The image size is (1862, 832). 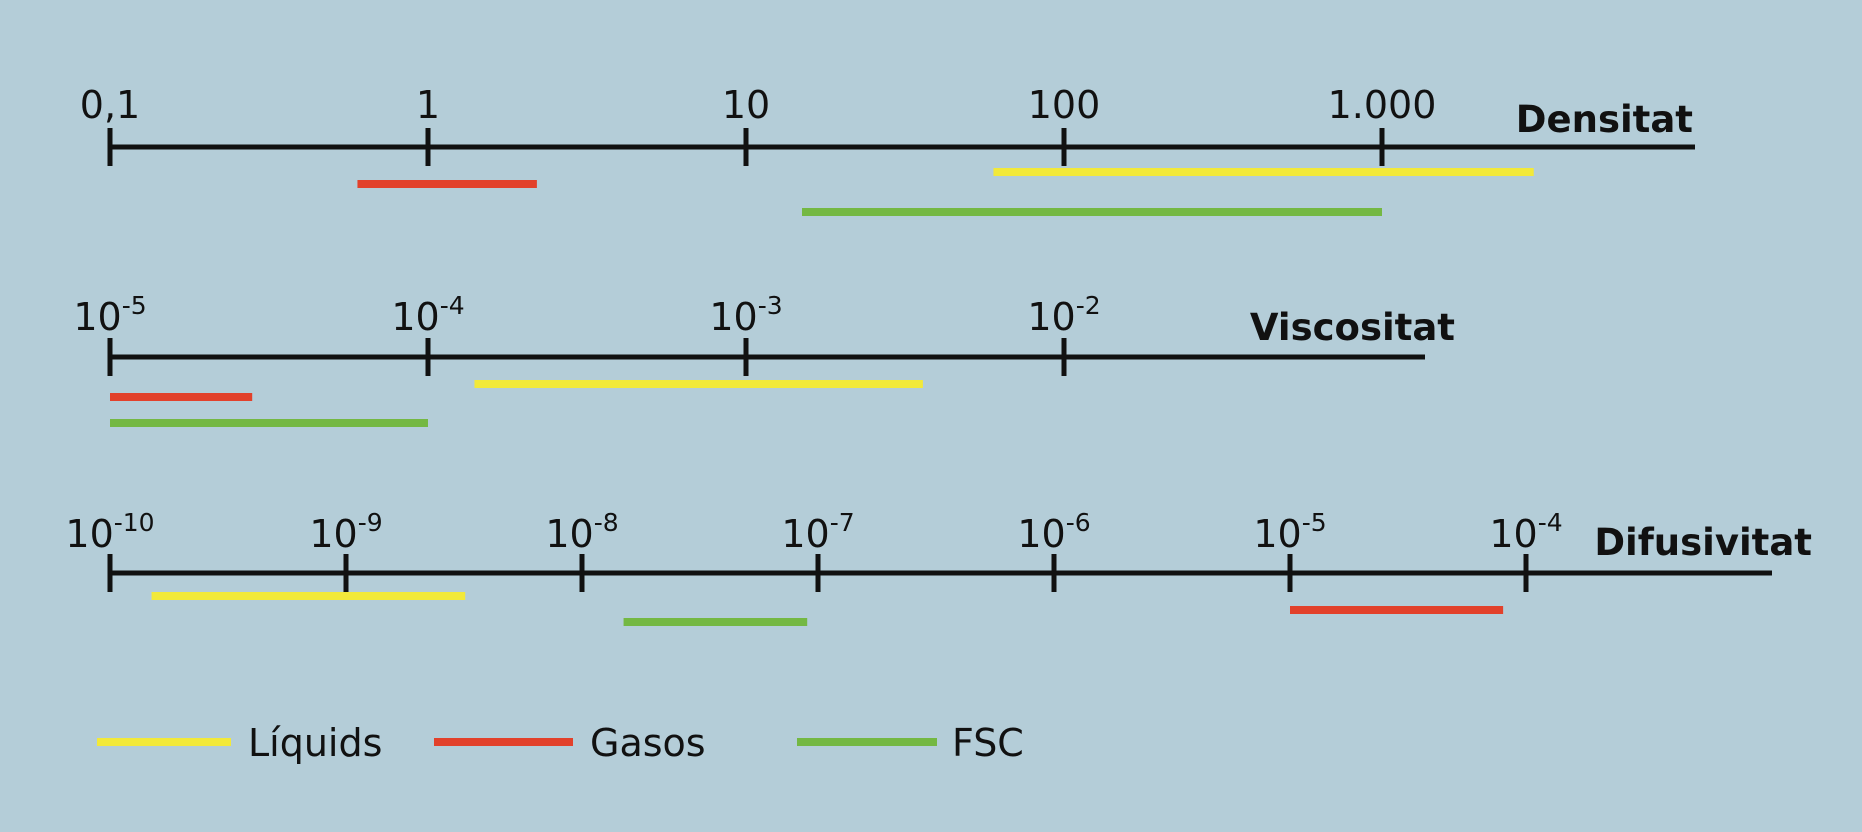 I want to click on tick-label: 1, so click(x=428, y=105).